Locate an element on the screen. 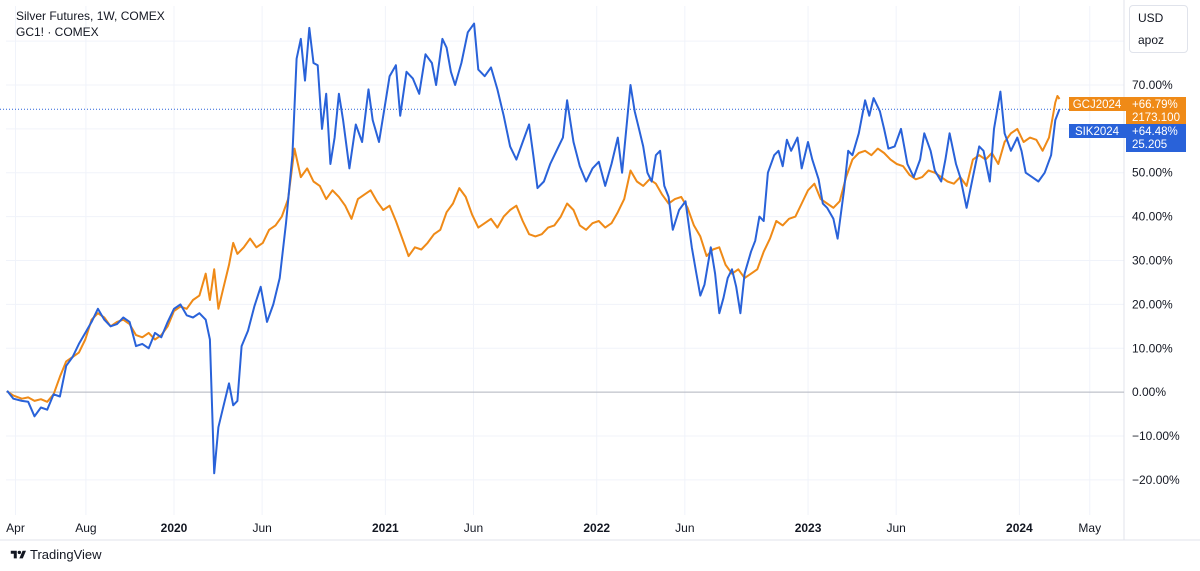  x-tick-label: 2022 is located at coordinates (596, 528).